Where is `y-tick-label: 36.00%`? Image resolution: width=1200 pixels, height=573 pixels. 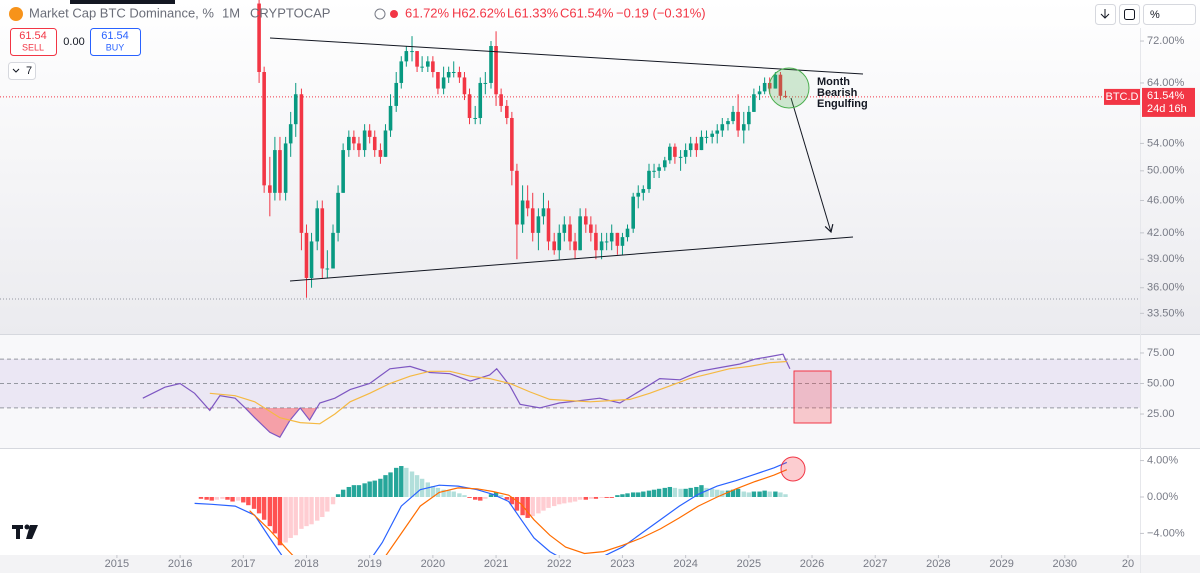 y-tick-label: 36.00% is located at coordinates (1166, 288).